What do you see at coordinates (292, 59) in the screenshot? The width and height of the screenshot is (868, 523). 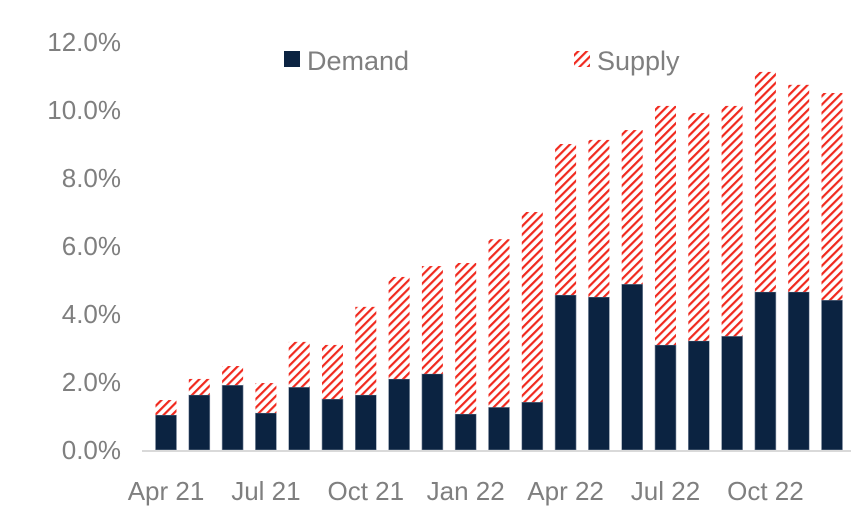 I see `legend-swatch-demand` at bounding box center [292, 59].